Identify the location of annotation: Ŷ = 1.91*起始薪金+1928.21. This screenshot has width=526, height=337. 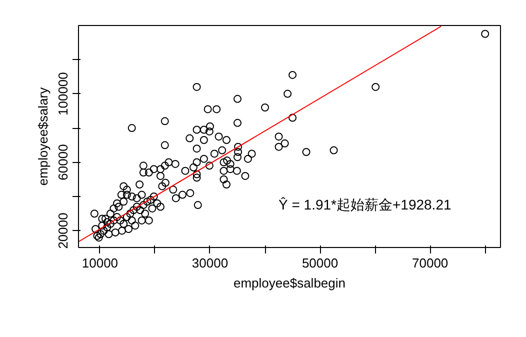
(365, 204).